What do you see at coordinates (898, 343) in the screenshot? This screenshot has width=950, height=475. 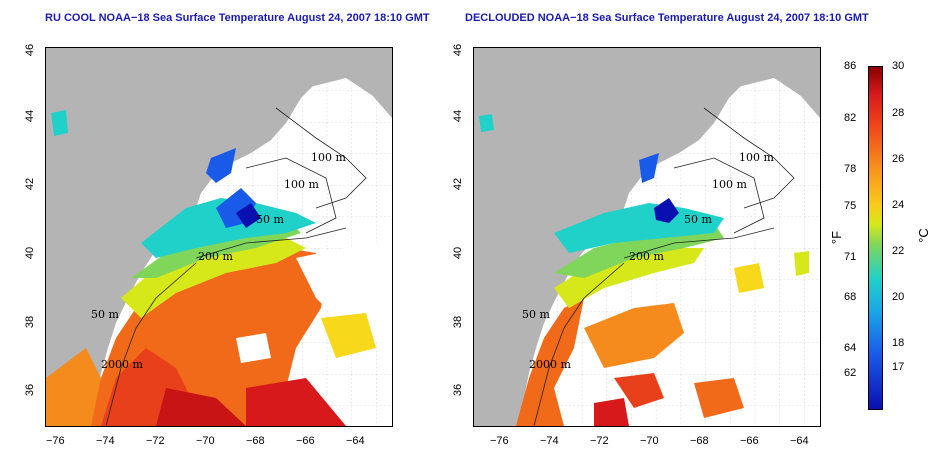 I see `c-tick: 18` at bounding box center [898, 343].